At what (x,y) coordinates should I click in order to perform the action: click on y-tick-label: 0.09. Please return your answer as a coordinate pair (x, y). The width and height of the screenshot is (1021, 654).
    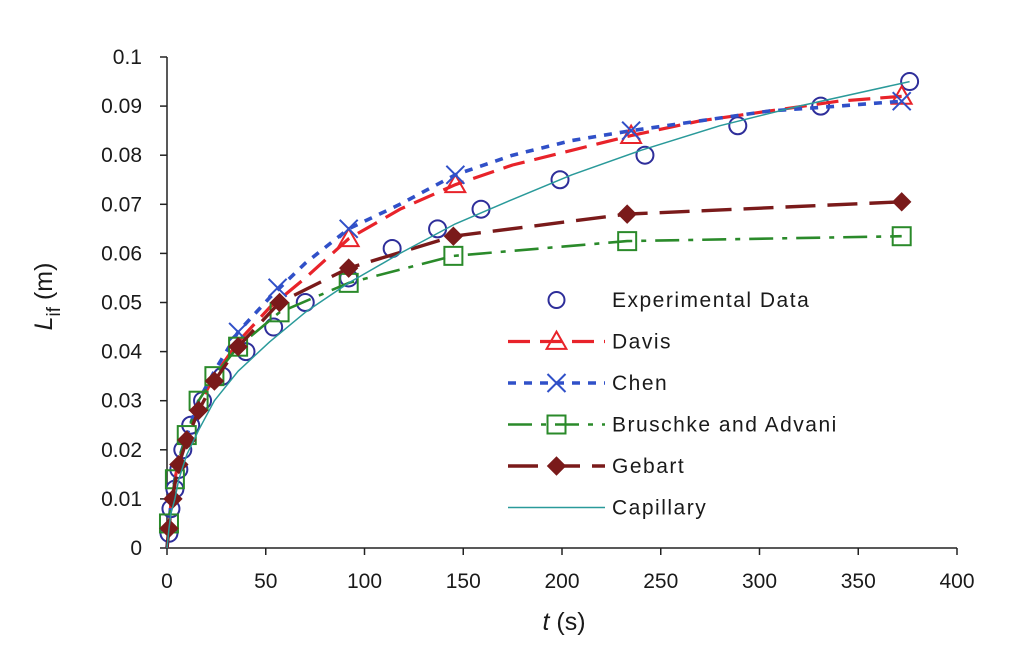
    Looking at the image, I should click on (121, 106).